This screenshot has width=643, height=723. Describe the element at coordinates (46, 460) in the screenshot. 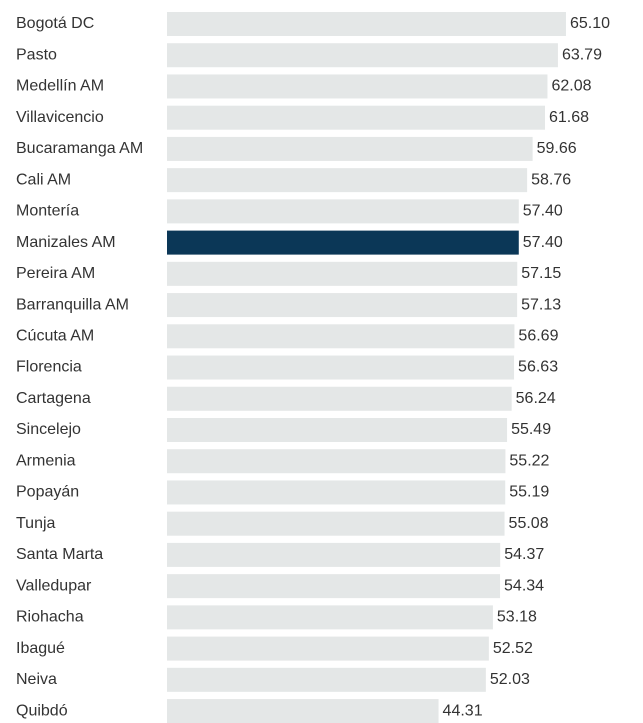

I see `category-label: Armenia` at that location.